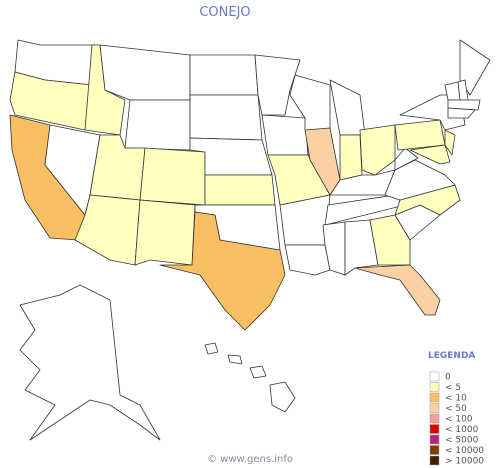 This screenshot has width=500, height=468. I want to click on title: CONEJO, so click(224, 12).